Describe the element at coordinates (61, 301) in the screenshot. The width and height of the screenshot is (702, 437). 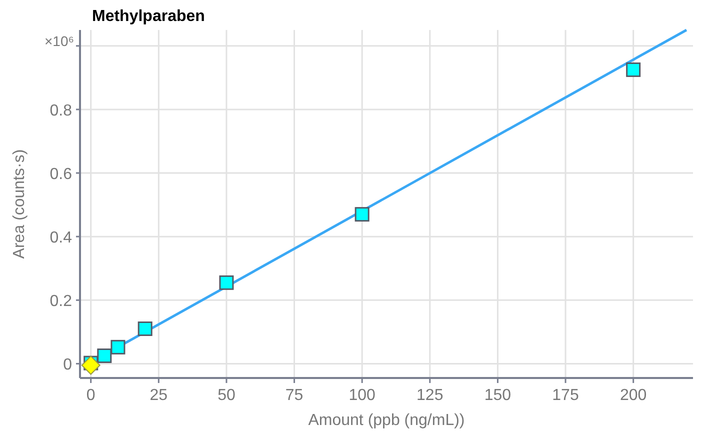
I see `y-tick-label: 0.2` at that location.